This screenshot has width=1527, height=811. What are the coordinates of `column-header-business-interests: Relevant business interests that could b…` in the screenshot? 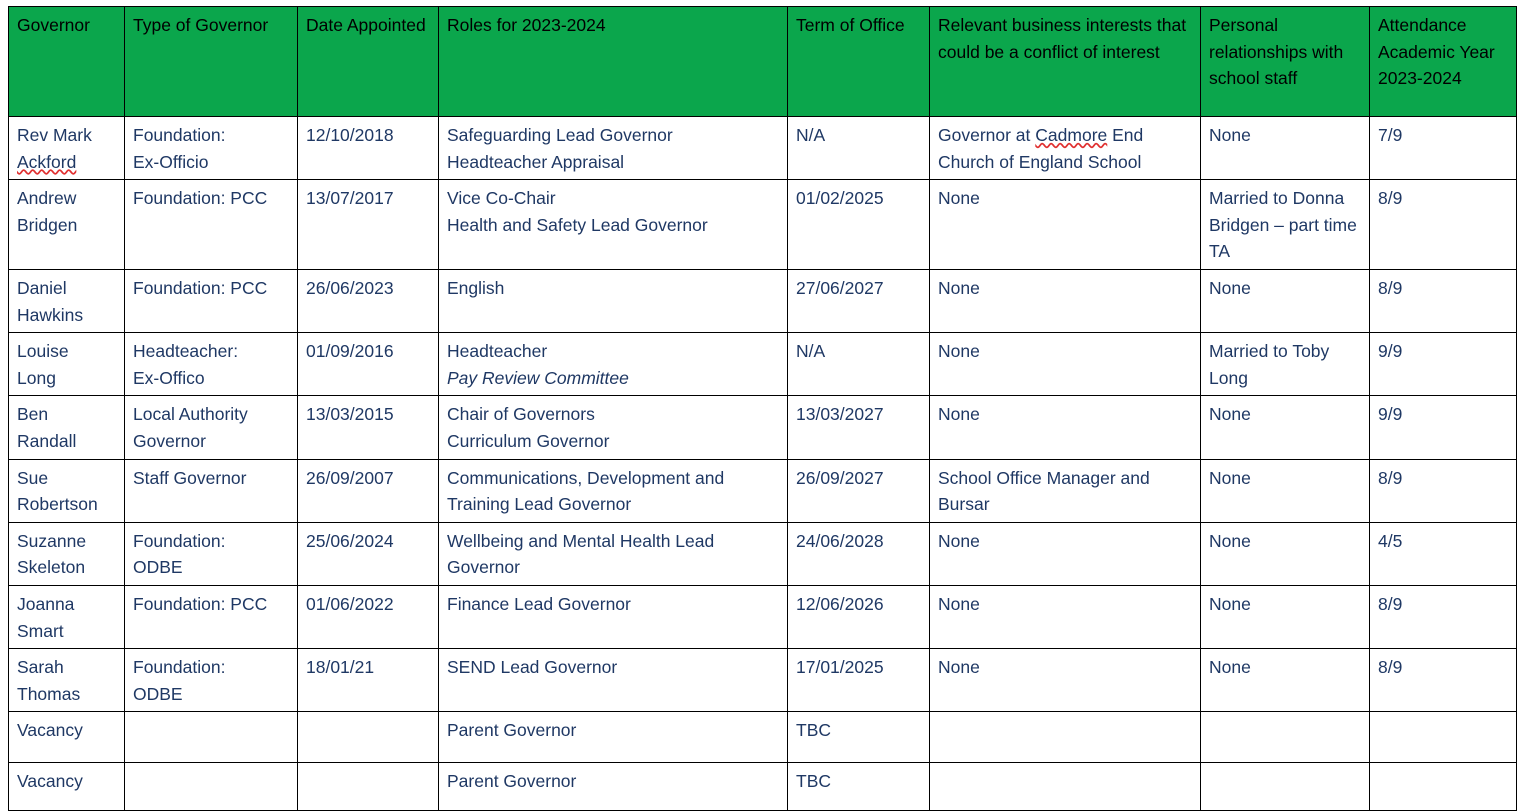 It's located at (1065, 61).